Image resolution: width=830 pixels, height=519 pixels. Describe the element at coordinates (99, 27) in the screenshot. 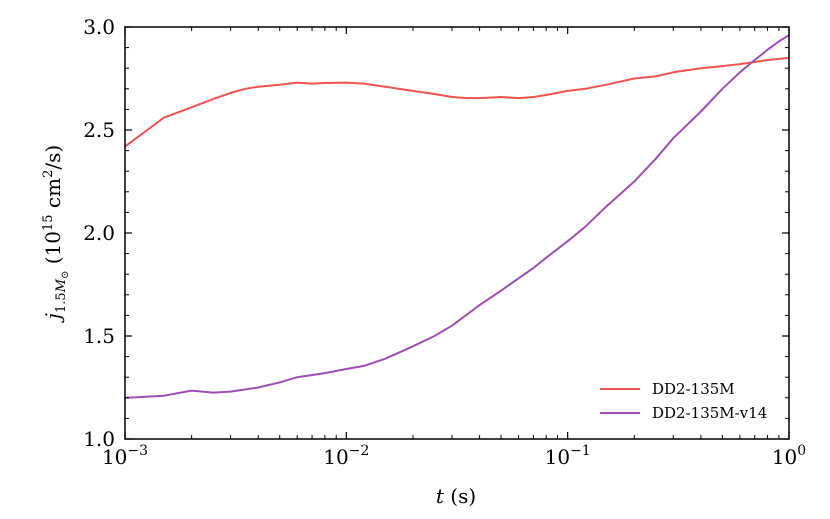

I see `y-tick-label: 3.0` at that location.